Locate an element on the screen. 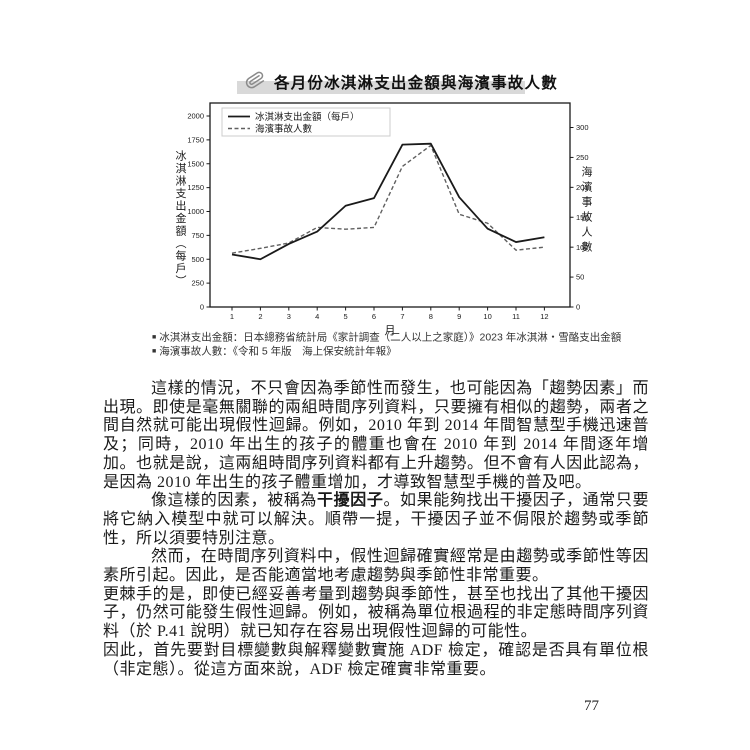 The height and width of the screenshot is (750, 750). series-line-dashed is located at coordinates (388, 199).